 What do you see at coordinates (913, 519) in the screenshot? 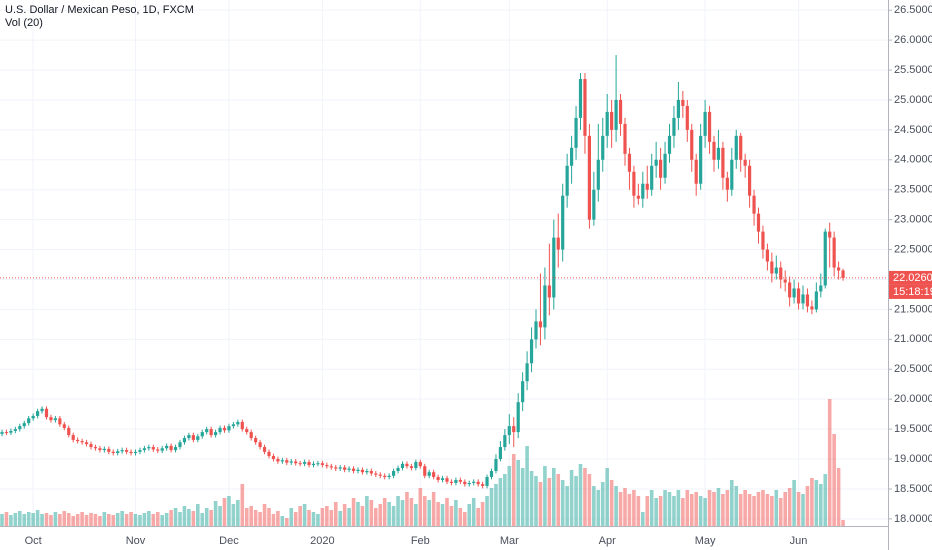
I see `y-tick-label: 18.00000` at bounding box center [913, 519].